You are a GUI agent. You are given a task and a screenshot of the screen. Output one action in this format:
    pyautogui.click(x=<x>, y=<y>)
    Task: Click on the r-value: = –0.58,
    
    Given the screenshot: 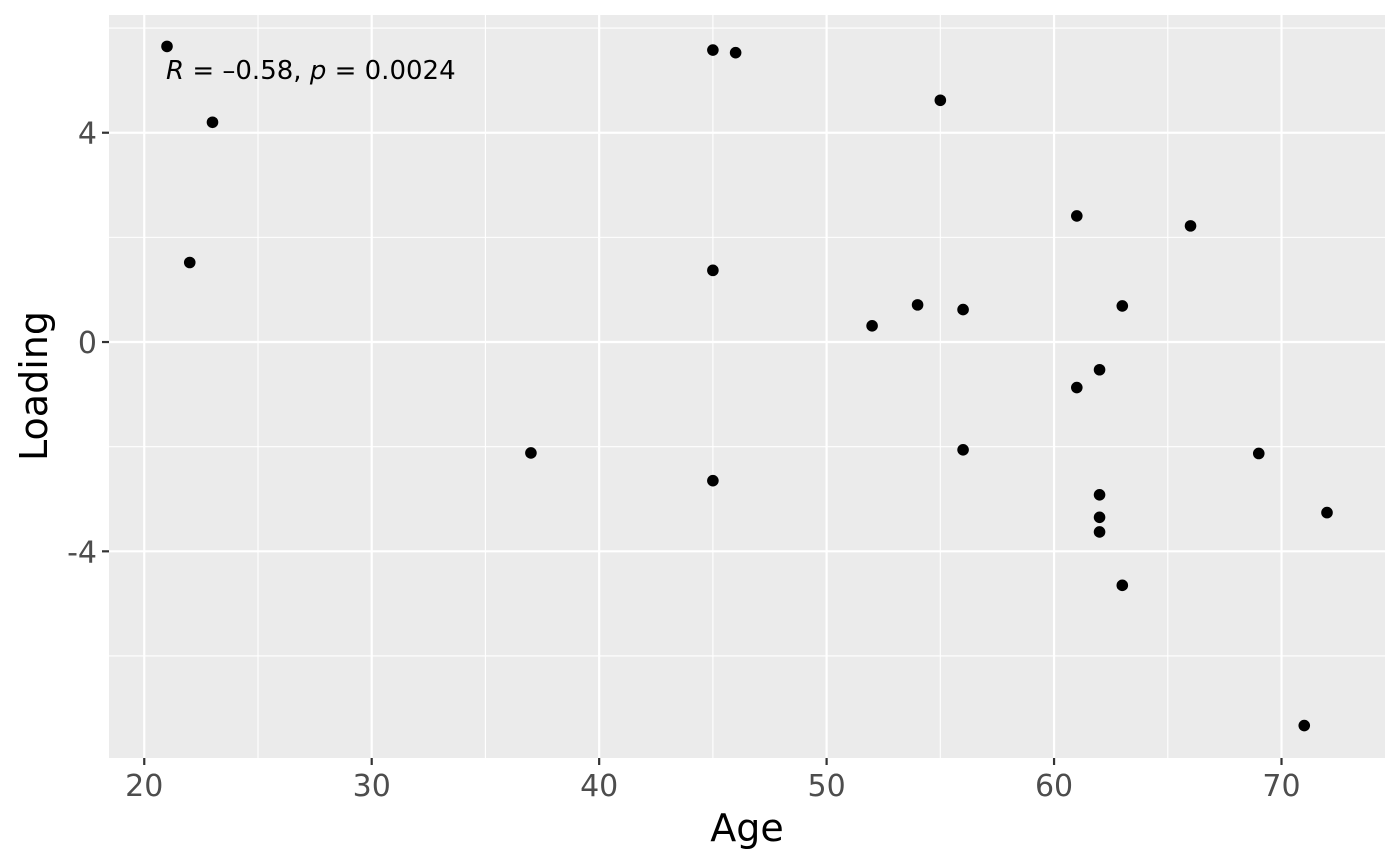 What is the action you would take?
    pyautogui.click(x=247, y=71)
    